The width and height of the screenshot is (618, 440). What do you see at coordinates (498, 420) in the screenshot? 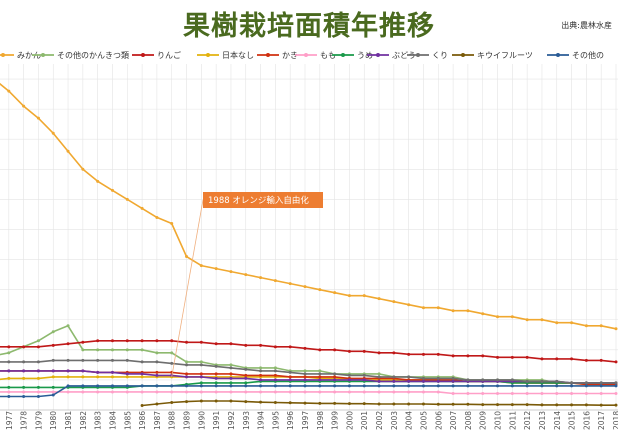
I see `x-tick-label: 2010` at bounding box center [498, 420].